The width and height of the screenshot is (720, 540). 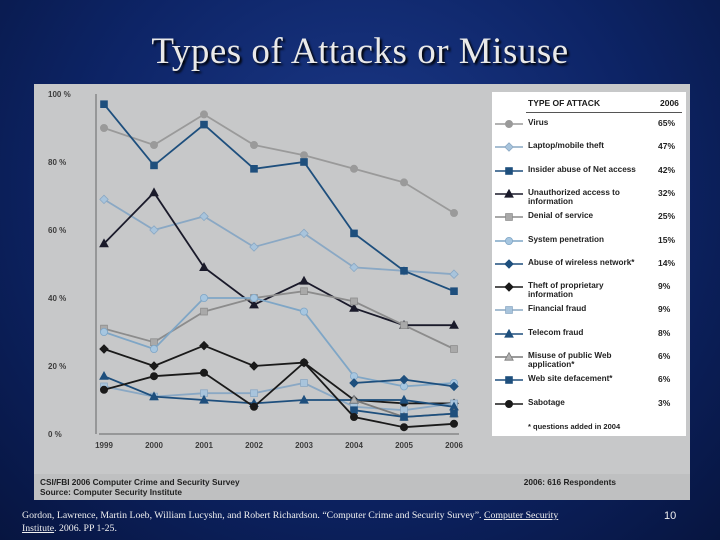 I want to click on x-tick-label: 2004, so click(x=354, y=445).